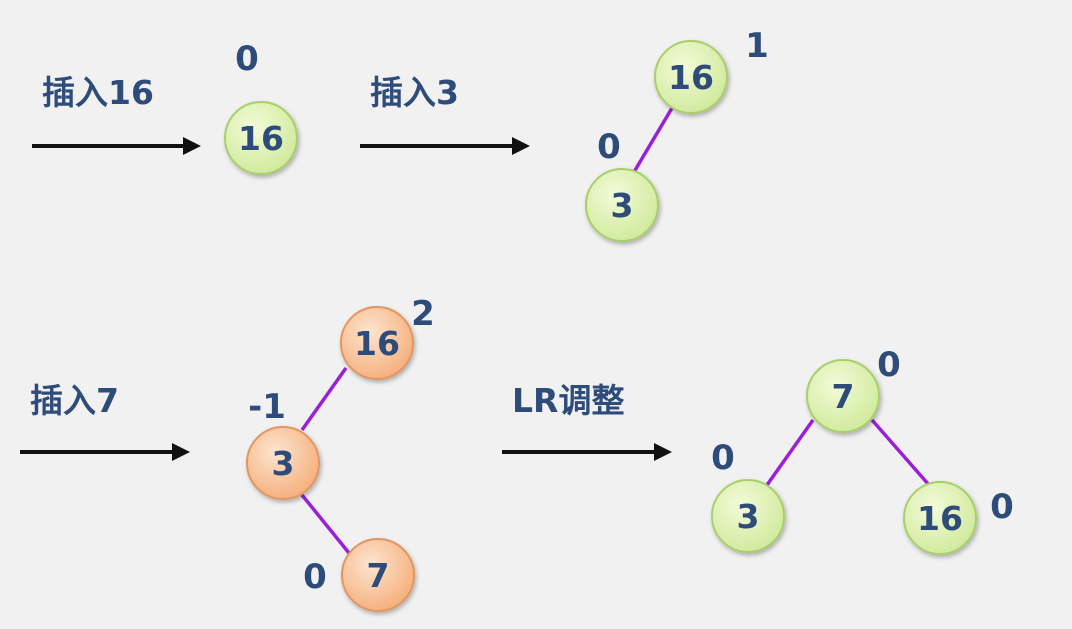 This screenshot has width=1072, height=629. Describe the element at coordinates (267, 407) in the screenshot. I see `balance-factor: -1` at that location.